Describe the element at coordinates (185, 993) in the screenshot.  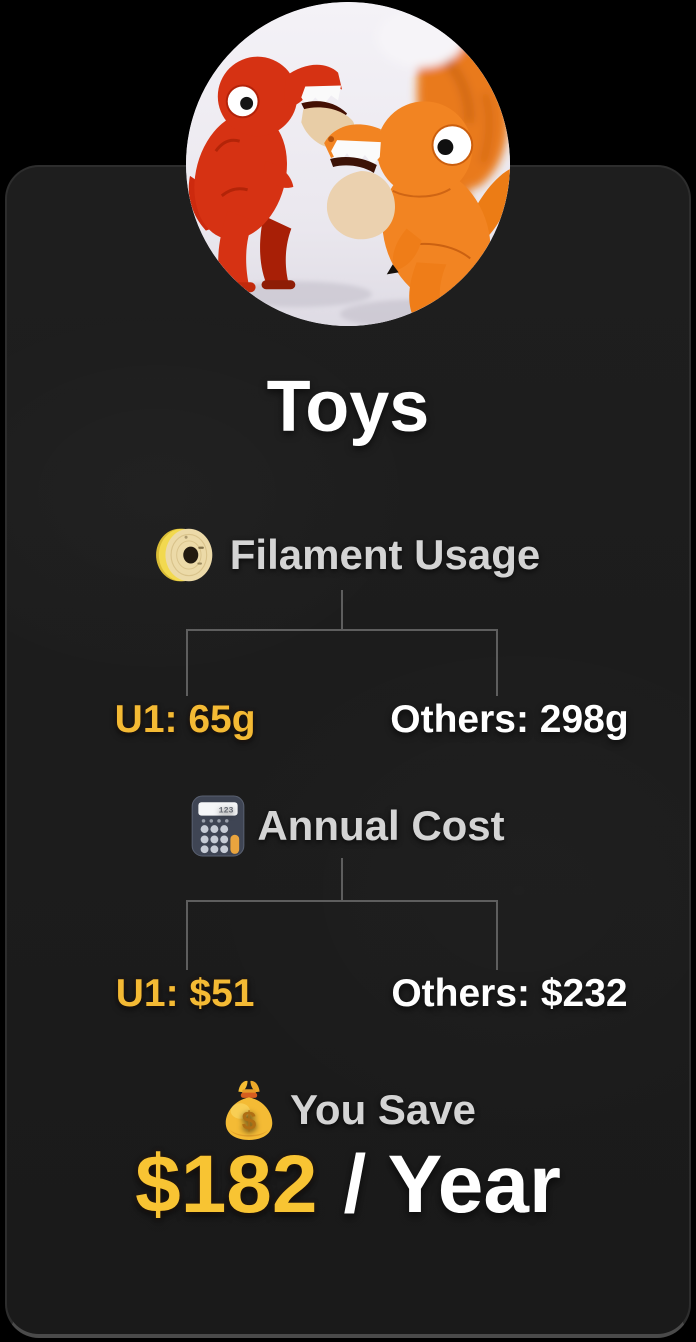
I see `cost-u1-value: U1: $51` at that location.